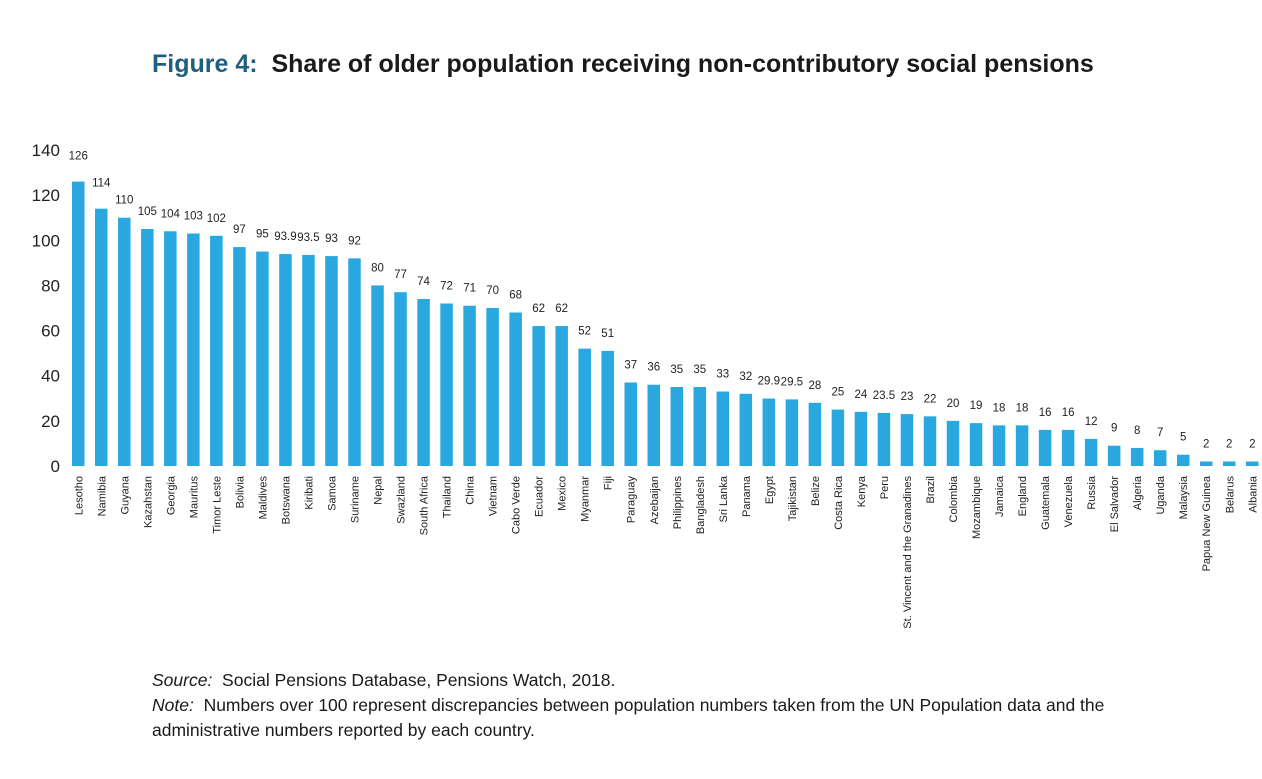 The width and height of the screenshot is (1262, 779). I want to click on bar-value-label: 95, so click(262, 235).